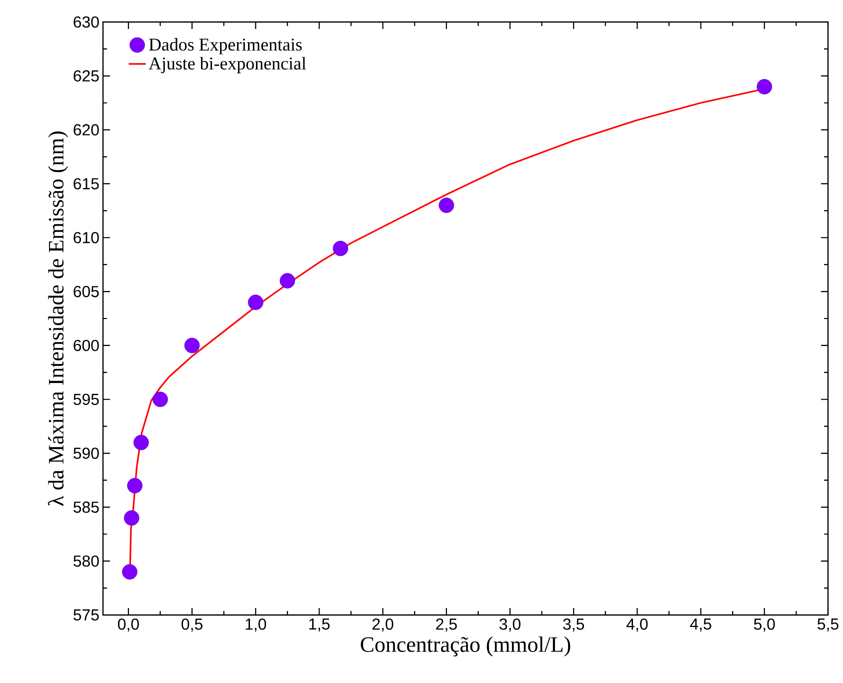 The image size is (843, 683). I want to click on x-axis-title: Concentração (mmol/L), so click(465, 646).